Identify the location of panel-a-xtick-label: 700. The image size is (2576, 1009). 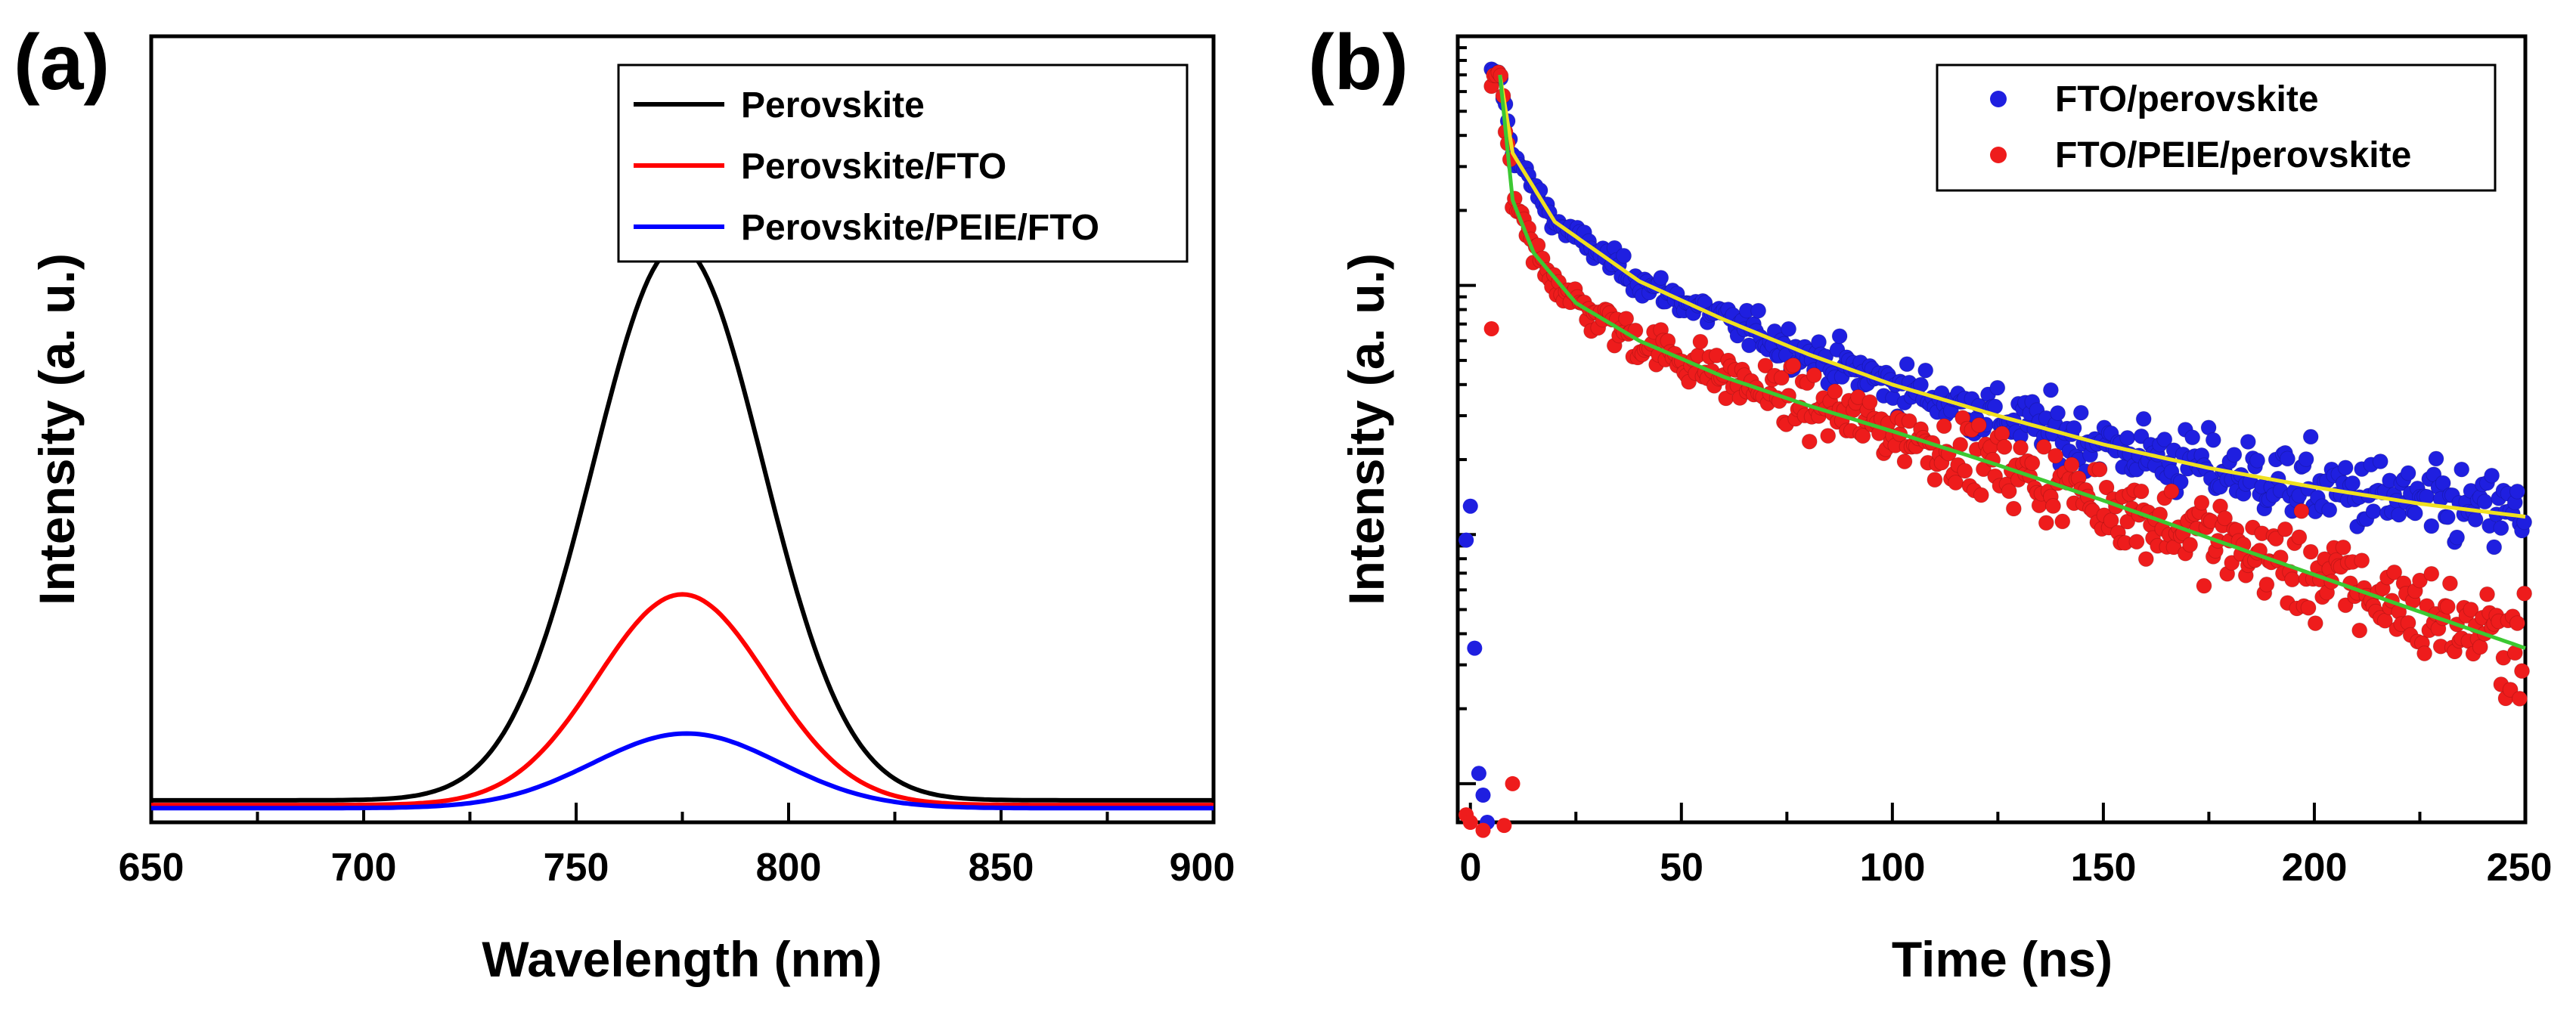
(364, 868).